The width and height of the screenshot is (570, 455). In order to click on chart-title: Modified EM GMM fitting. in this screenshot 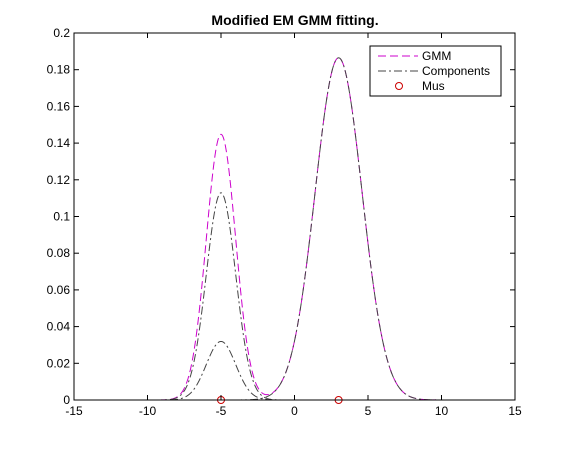, I will do `click(294, 20)`.